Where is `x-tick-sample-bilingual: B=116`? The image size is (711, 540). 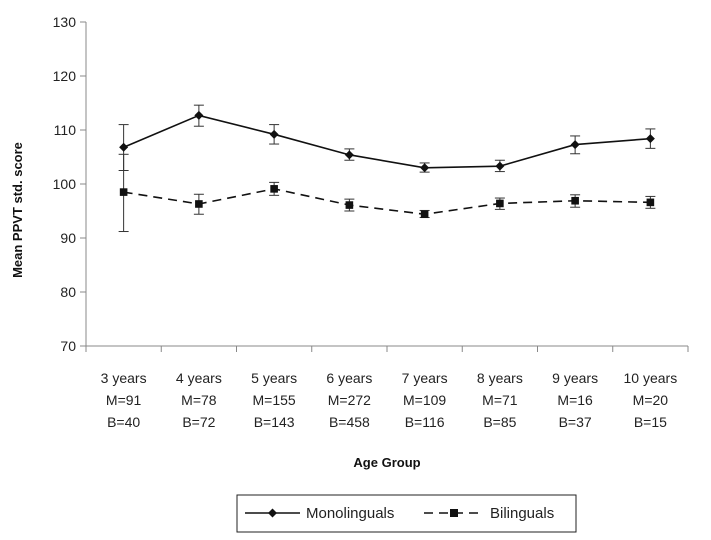
x-tick-sample-bilingual: B=116 is located at coordinates (425, 422).